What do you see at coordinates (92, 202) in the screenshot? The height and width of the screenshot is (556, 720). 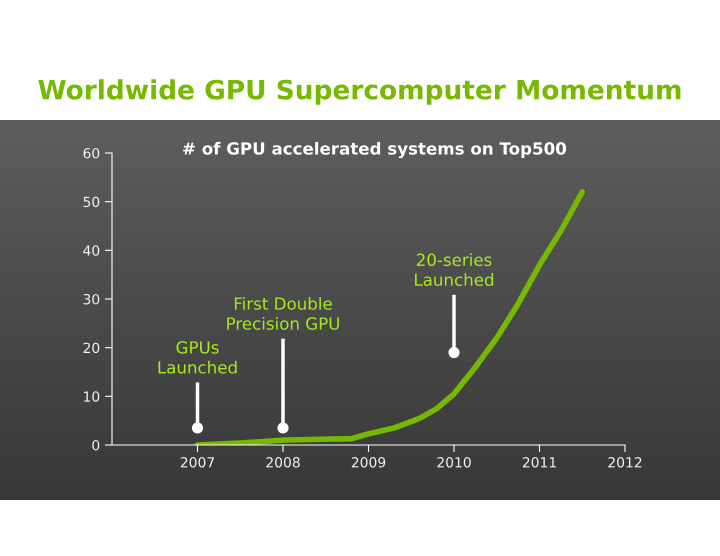 I see `y-tick-label: 50` at bounding box center [92, 202].